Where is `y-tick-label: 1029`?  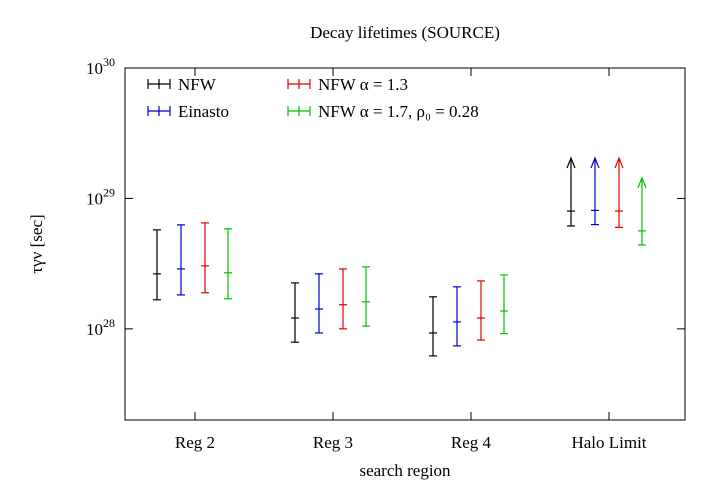
y-tick-label: 1029 is located at coordinates (100, 196).